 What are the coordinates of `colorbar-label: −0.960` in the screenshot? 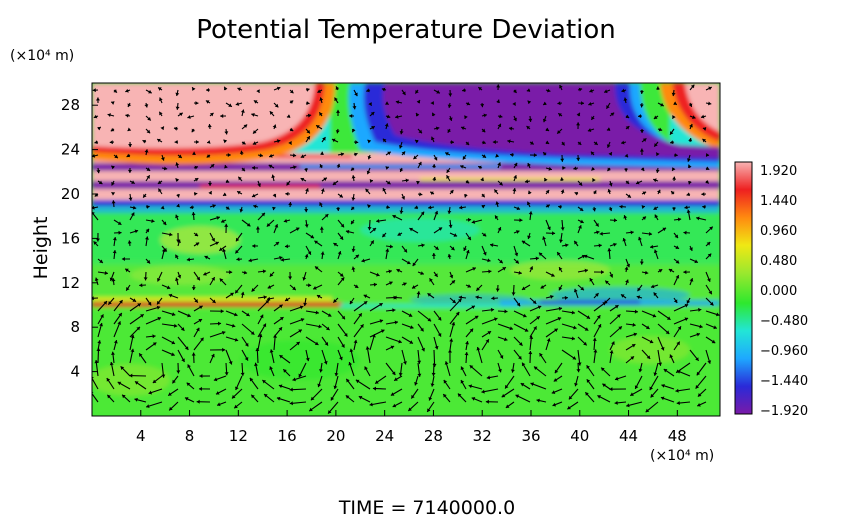 It's located at (784, 351).